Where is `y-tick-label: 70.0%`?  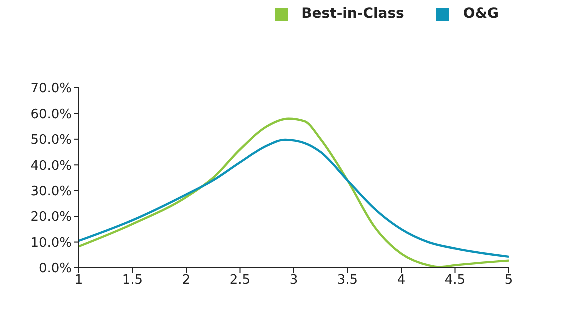 y-tick-label: 70.0% is located at coordinates (51, 89).